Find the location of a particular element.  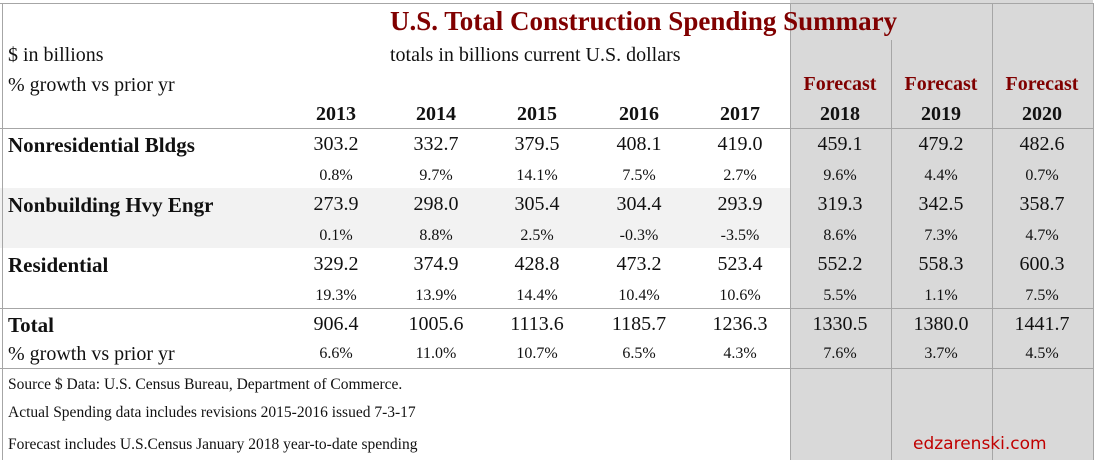

total-growth-cell: 3.7% is located at coordinates (941, 353).